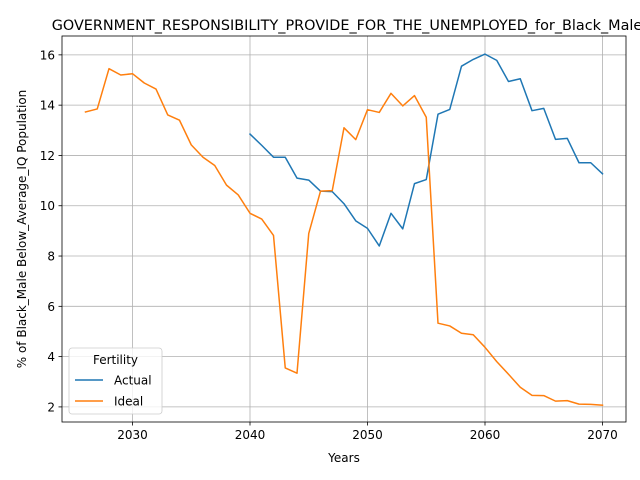  I want to click on x-axis-label: Years, so click(343, 458).